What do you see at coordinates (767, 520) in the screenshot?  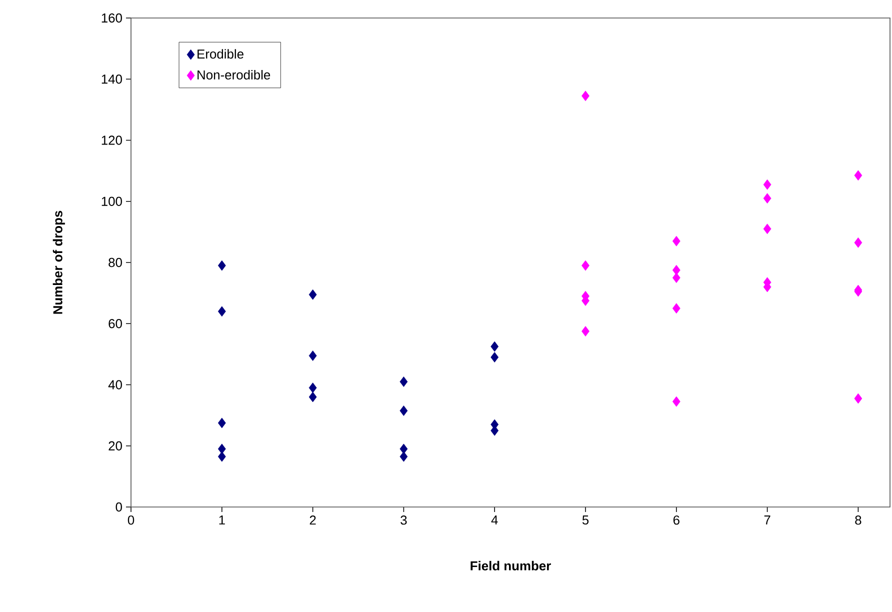 I see `x-tick-label: 7` at bounding box center [767, 520].